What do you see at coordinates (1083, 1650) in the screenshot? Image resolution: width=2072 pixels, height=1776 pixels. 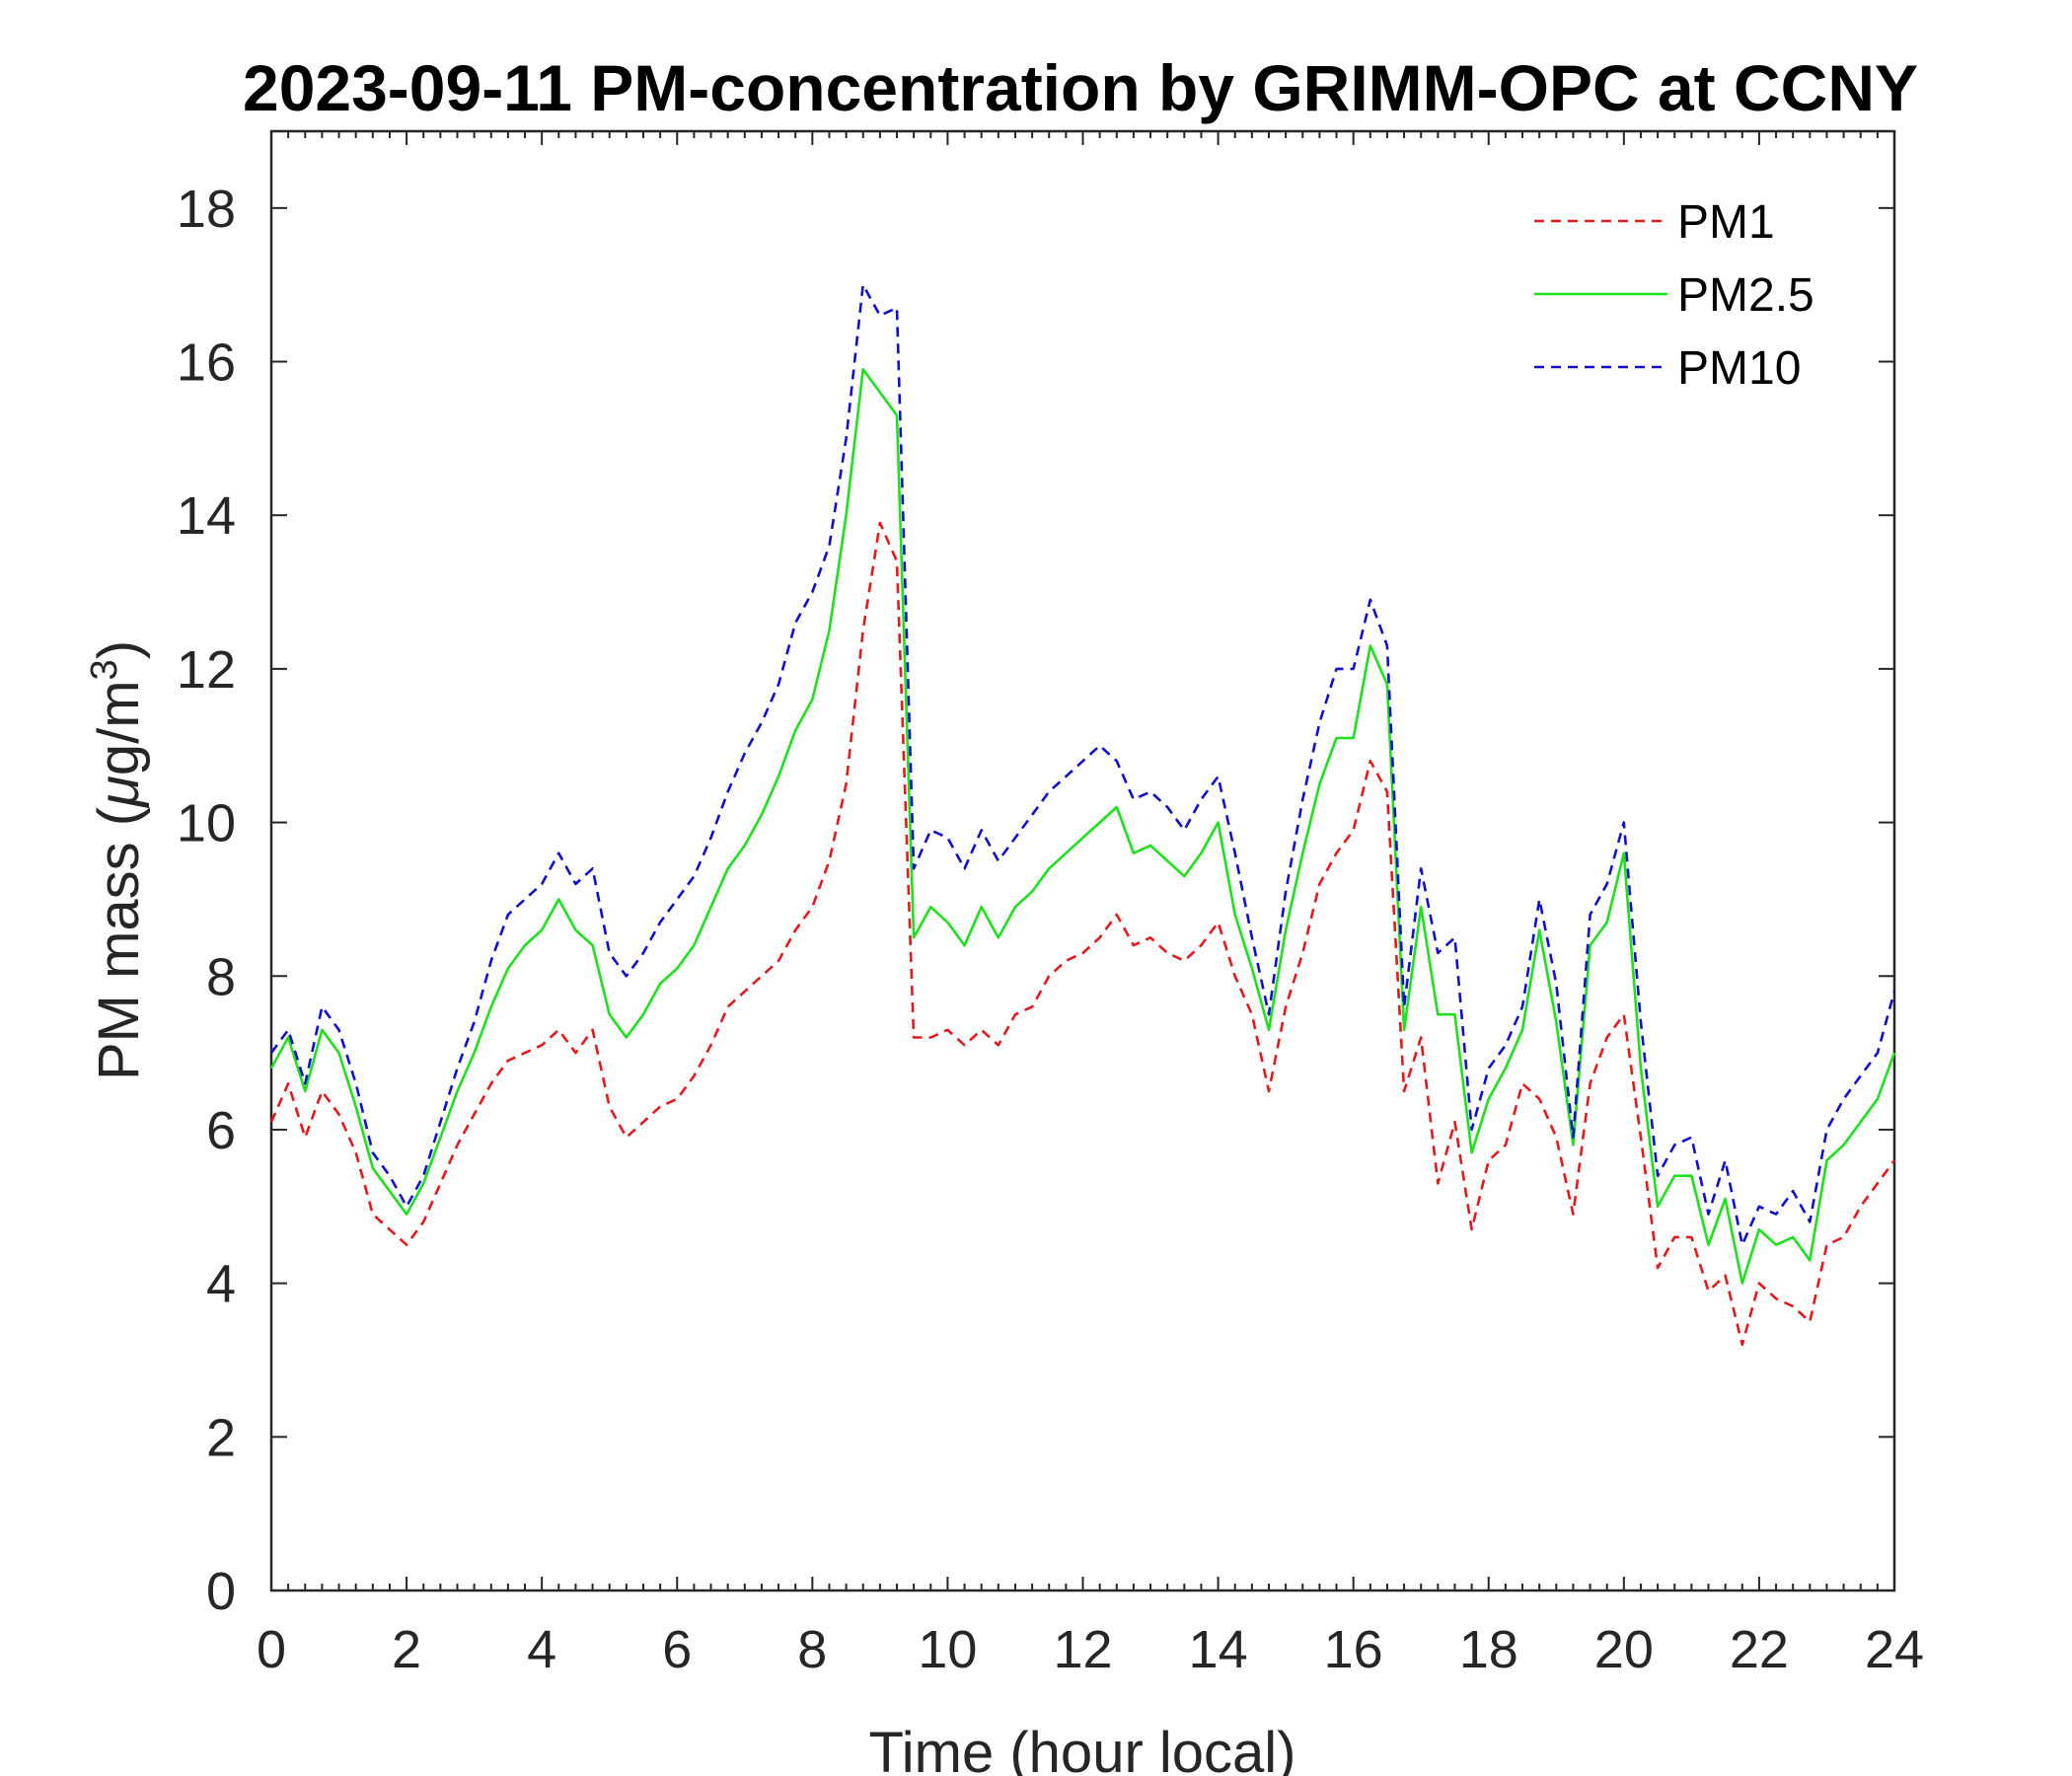 I see `x-tick-label: 12` at bounding box center [1083, 1650].